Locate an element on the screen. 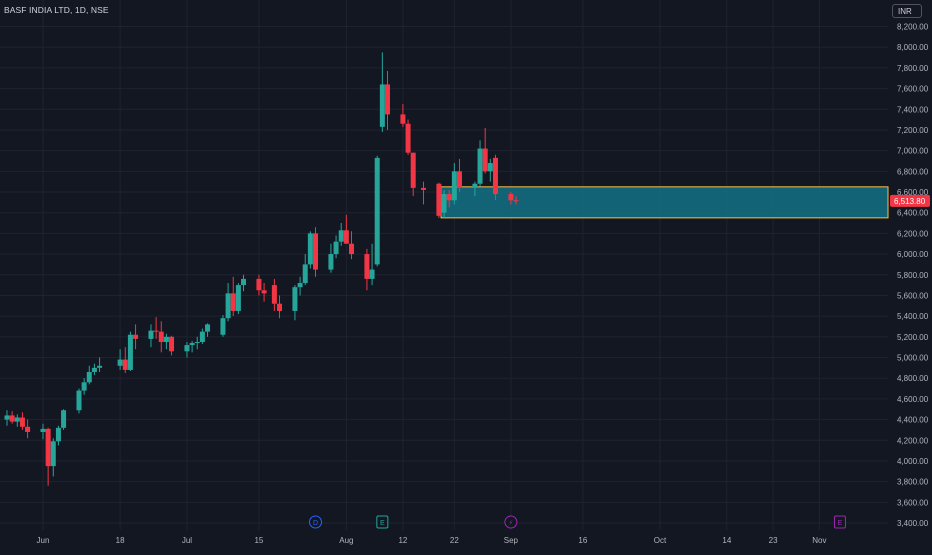 The width and height of the screenshot is (932, 555). time-tick-label: Jul is located at coordinates (187, 540).